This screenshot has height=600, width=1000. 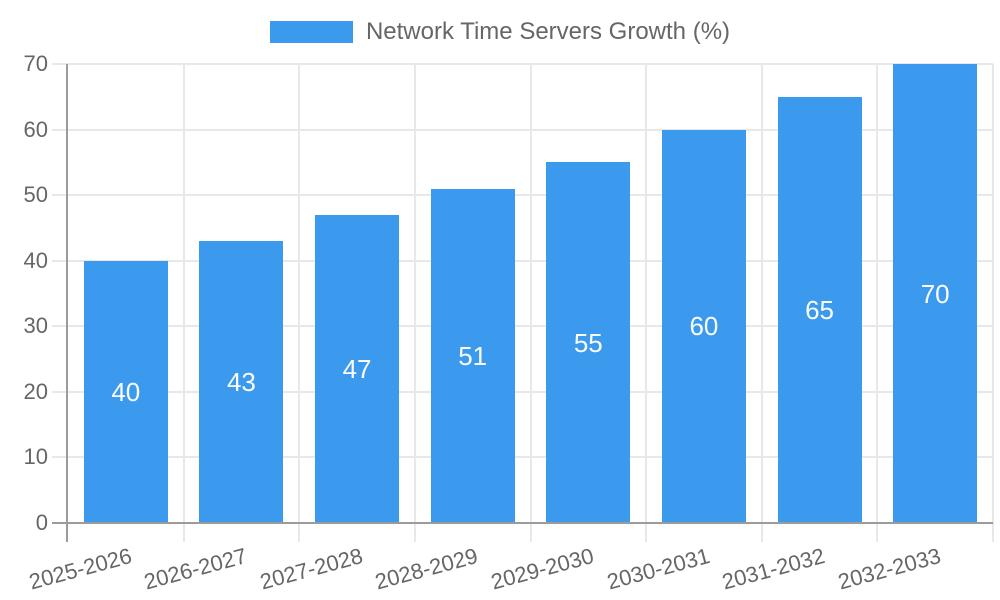 What do you see at coordinates (548, 31) in the screenshot?
I see `legend-label: Network Time Servers Growth (%)` at bounding box center [548, 31].